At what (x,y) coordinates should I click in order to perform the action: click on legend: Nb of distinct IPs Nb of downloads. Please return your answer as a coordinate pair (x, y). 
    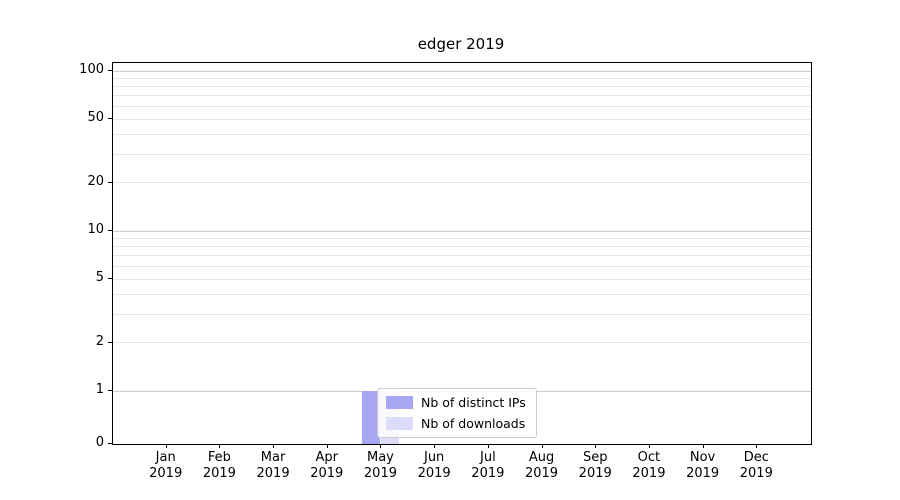
    Looking at the image, I should click on (457, 413).